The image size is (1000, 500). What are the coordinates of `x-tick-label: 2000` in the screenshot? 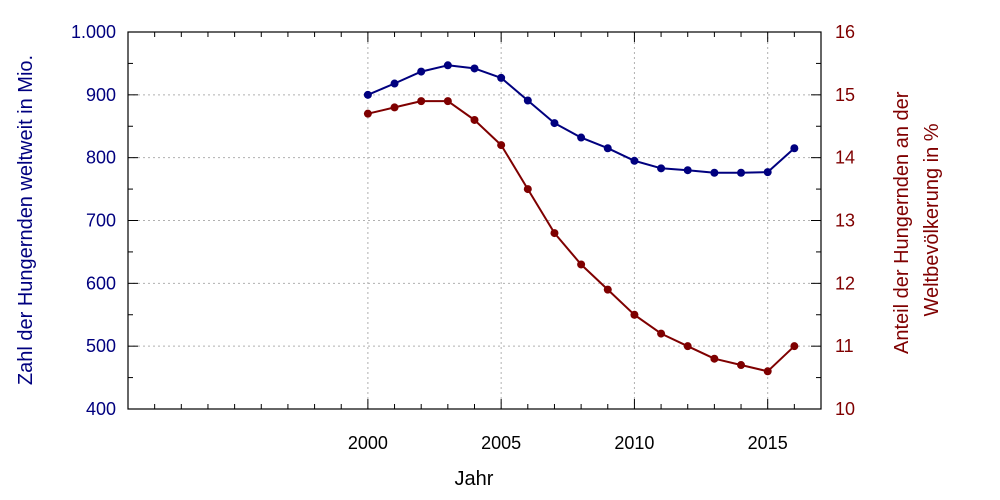 It's located at (368, 443).